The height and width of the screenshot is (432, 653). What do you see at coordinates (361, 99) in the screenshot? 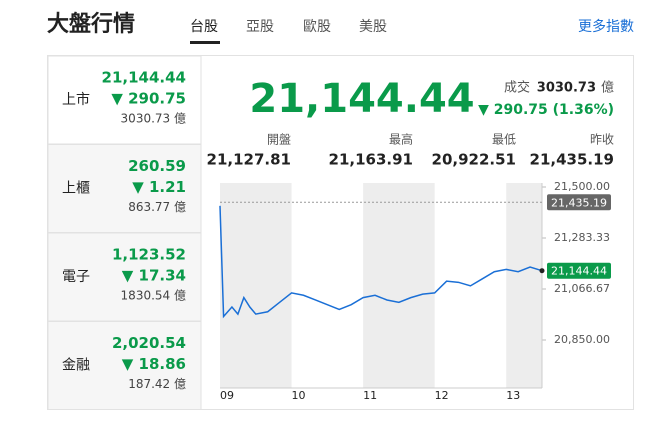
I see `price: 21,144.44` at bounding box center [361, 99].